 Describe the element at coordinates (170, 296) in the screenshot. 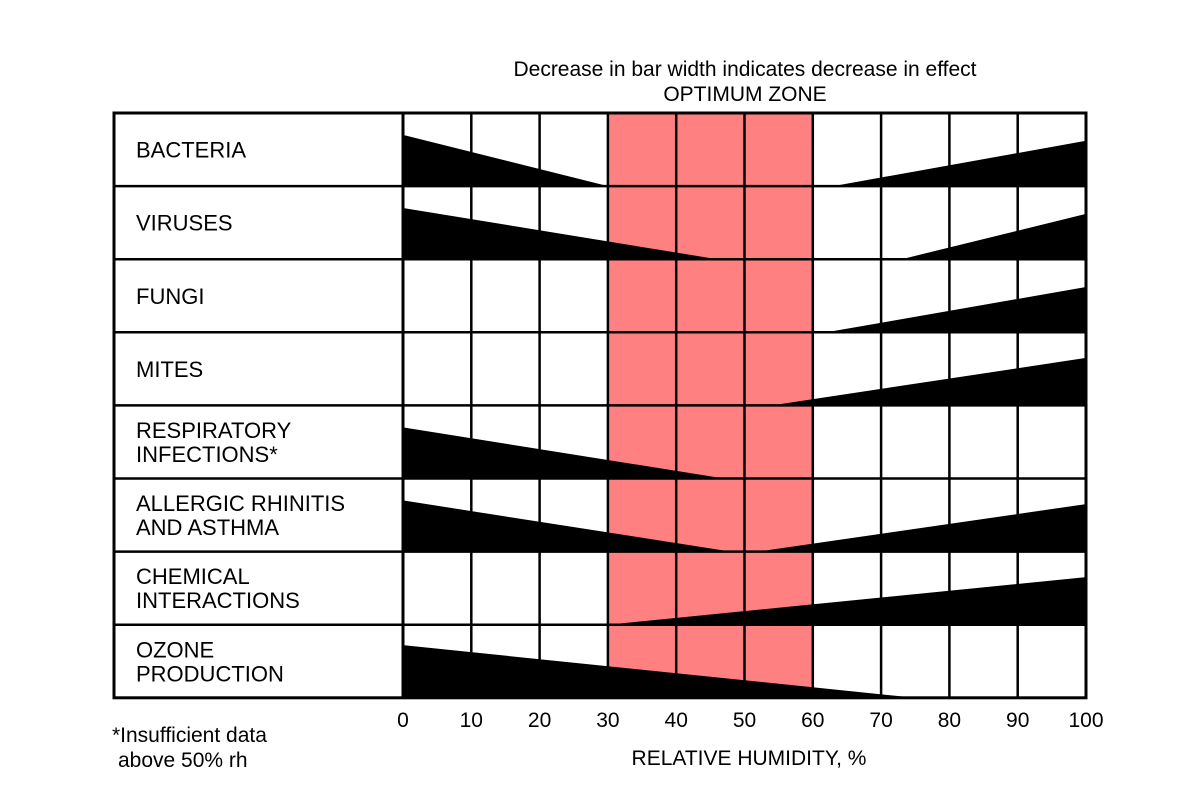

I see `row-label-3-line-1: FUNGI` at that location.